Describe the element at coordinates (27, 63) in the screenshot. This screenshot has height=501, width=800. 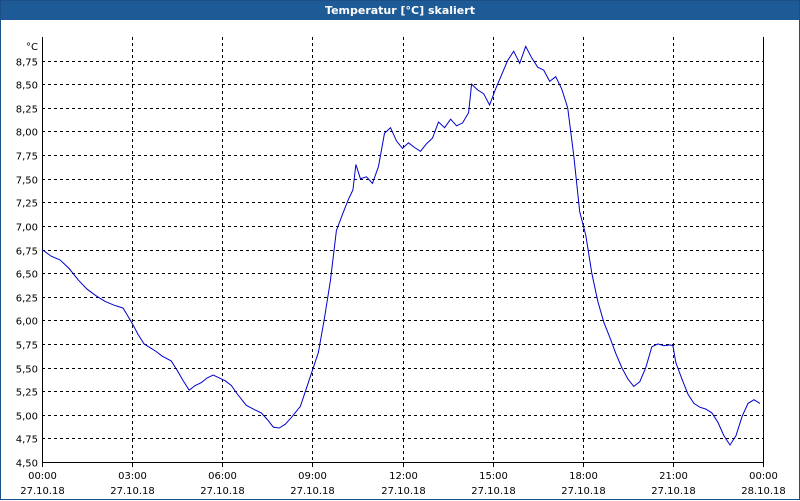
I see `y-tick-label: 8,75` at that location.